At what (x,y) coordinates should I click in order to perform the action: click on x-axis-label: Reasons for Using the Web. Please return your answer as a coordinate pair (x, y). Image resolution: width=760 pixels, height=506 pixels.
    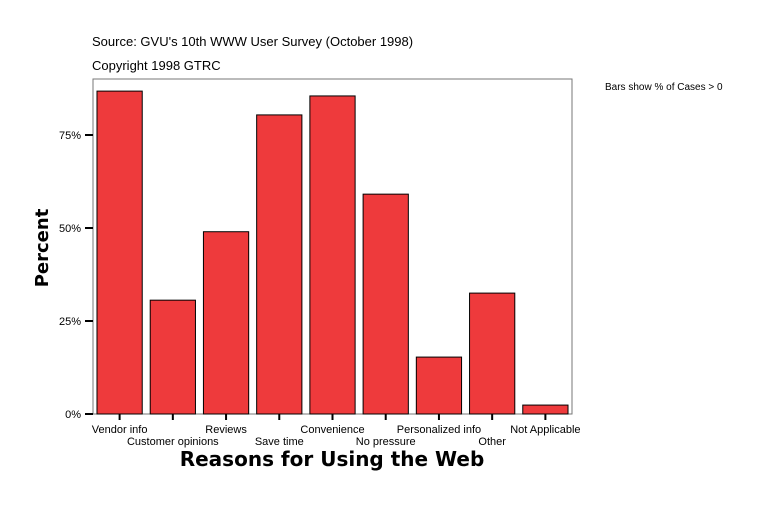
    Looking at the image, I should click on (332, 459).